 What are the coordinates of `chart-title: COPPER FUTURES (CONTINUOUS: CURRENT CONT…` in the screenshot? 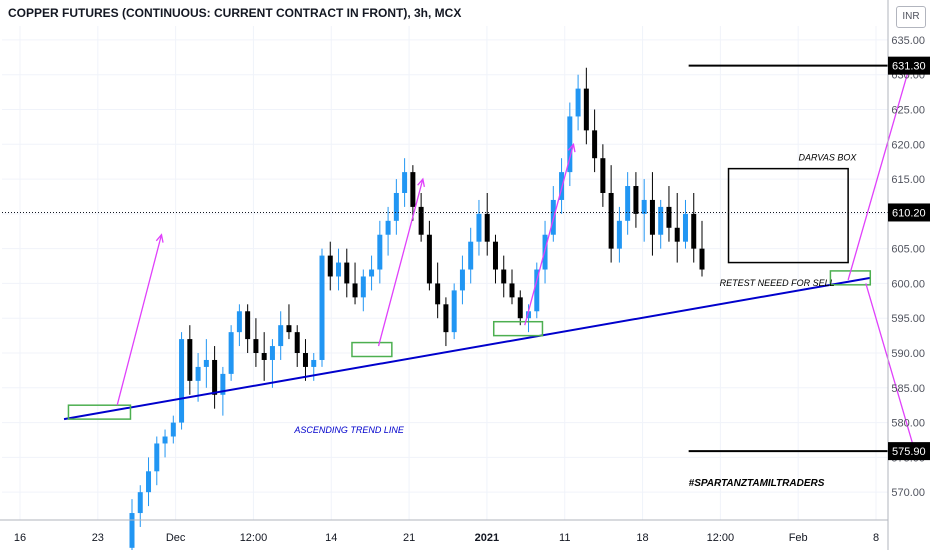 It's located at (235, 13).